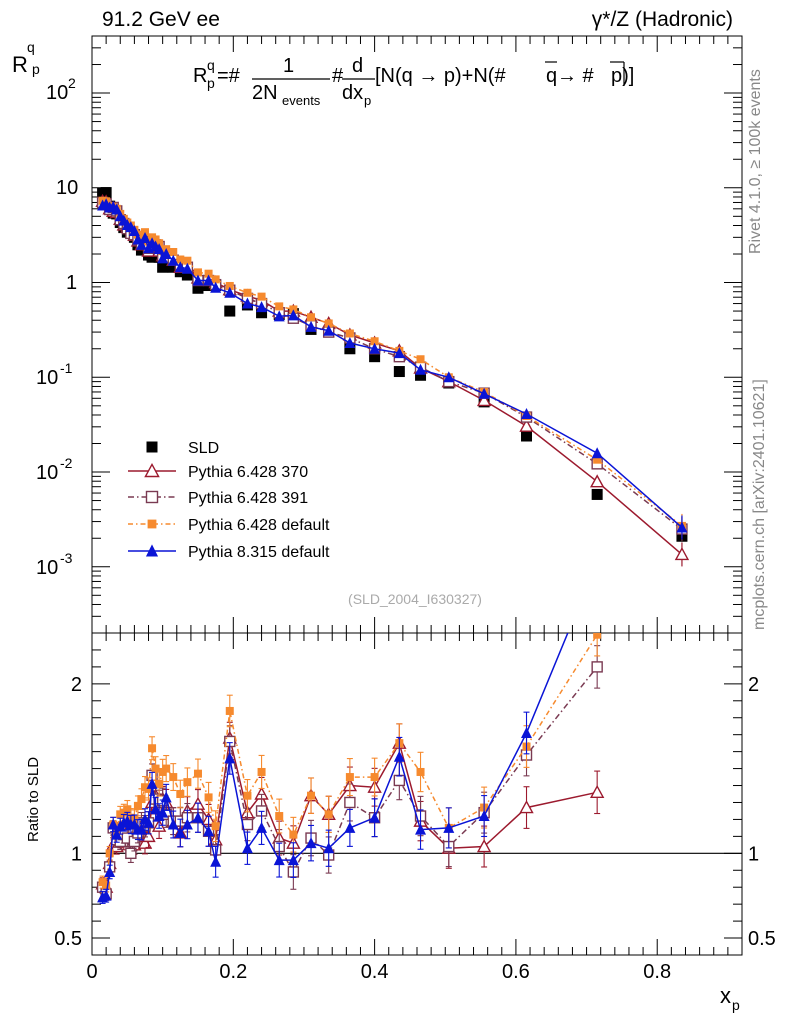 The image size is (786, 1024). What do you see at coordinates (730, 998) in the screenshot?
I see `xlabel: x p` at bounding box center [730, 998].